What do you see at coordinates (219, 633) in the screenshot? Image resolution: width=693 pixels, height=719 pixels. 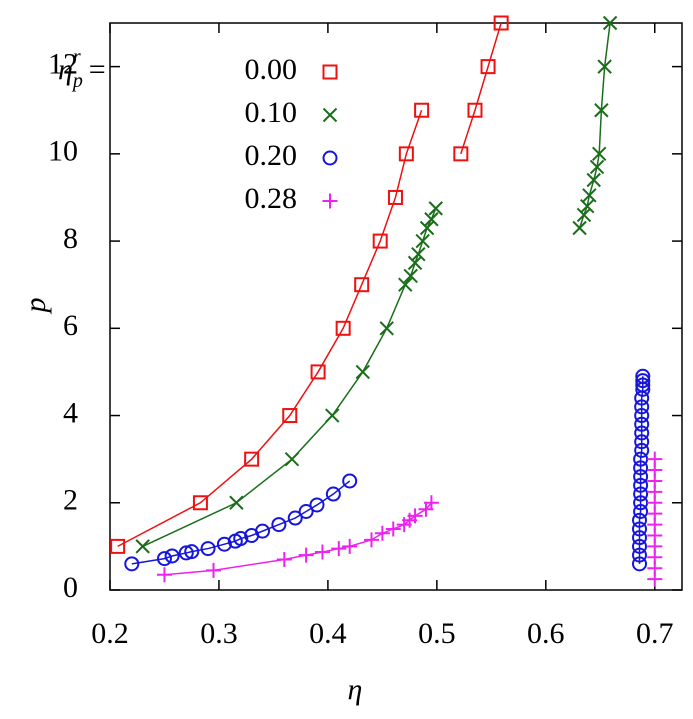 I see `x-tick-label: 0.3` at bounding box center [219, 633].